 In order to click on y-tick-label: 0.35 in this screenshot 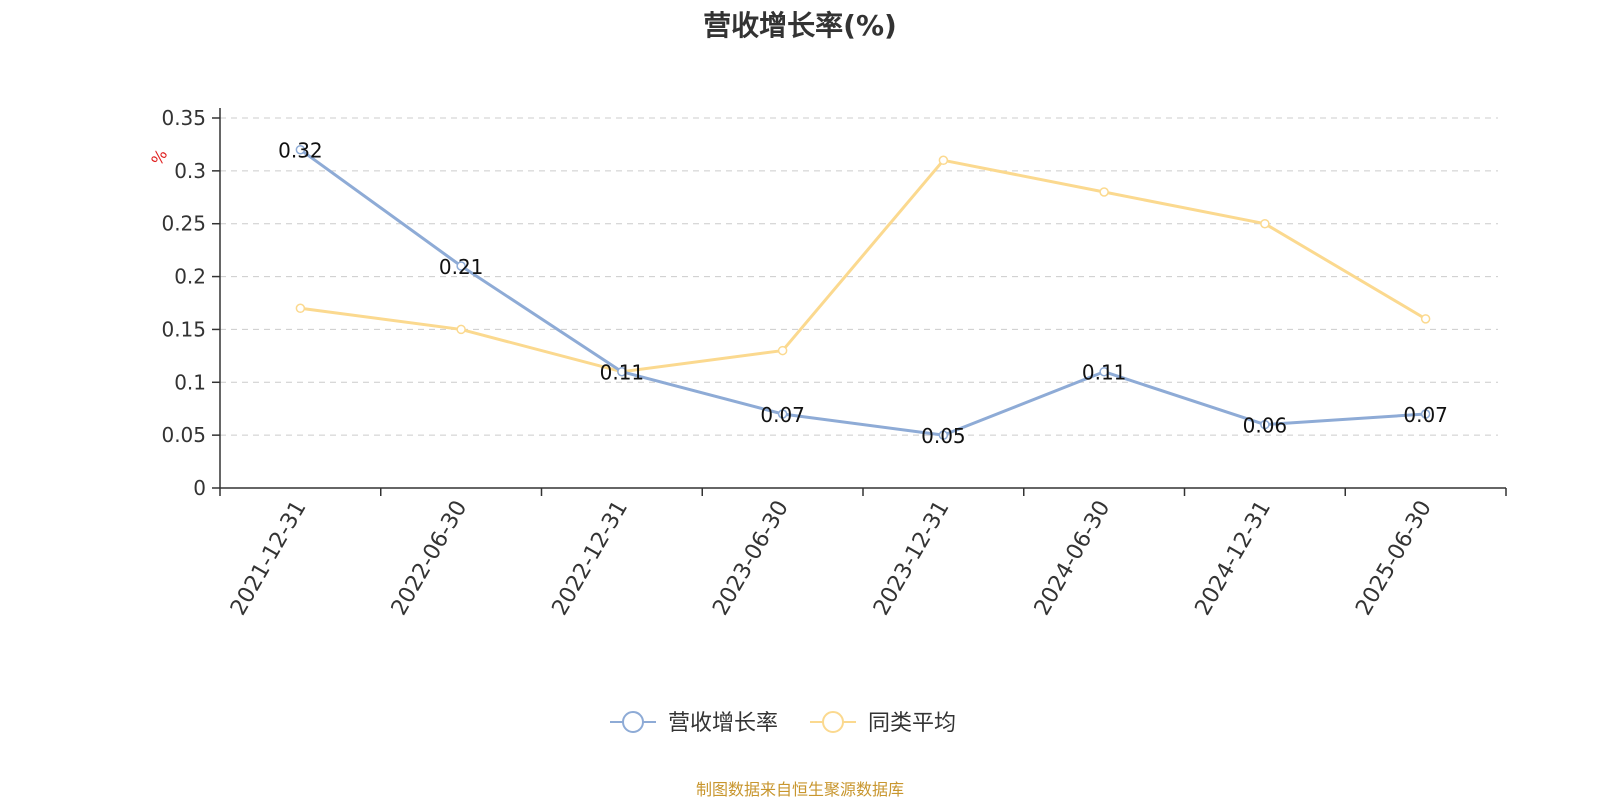, I will do `click(183, 118)`.